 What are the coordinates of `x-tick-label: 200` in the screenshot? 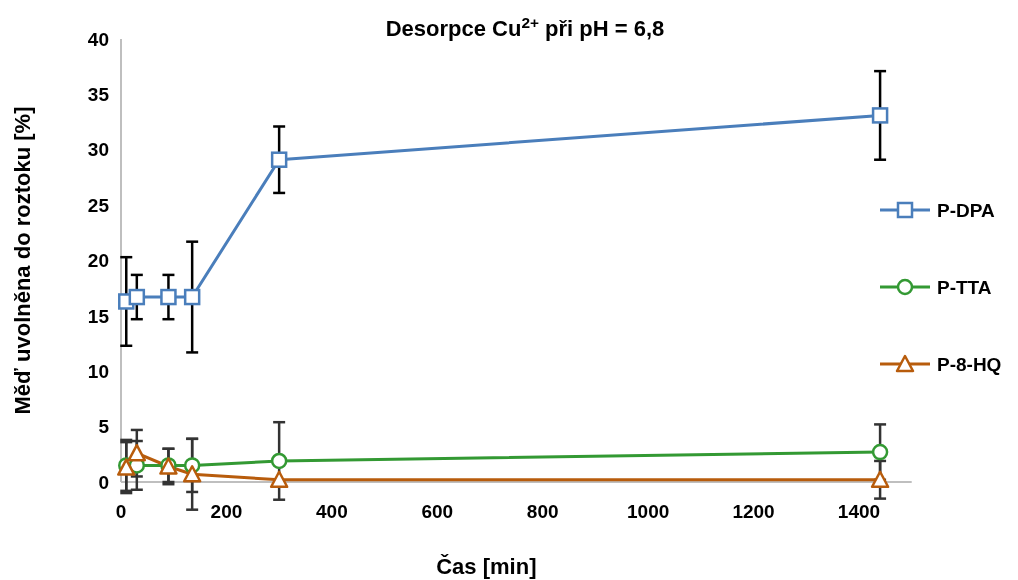 It's located at (226, 511).